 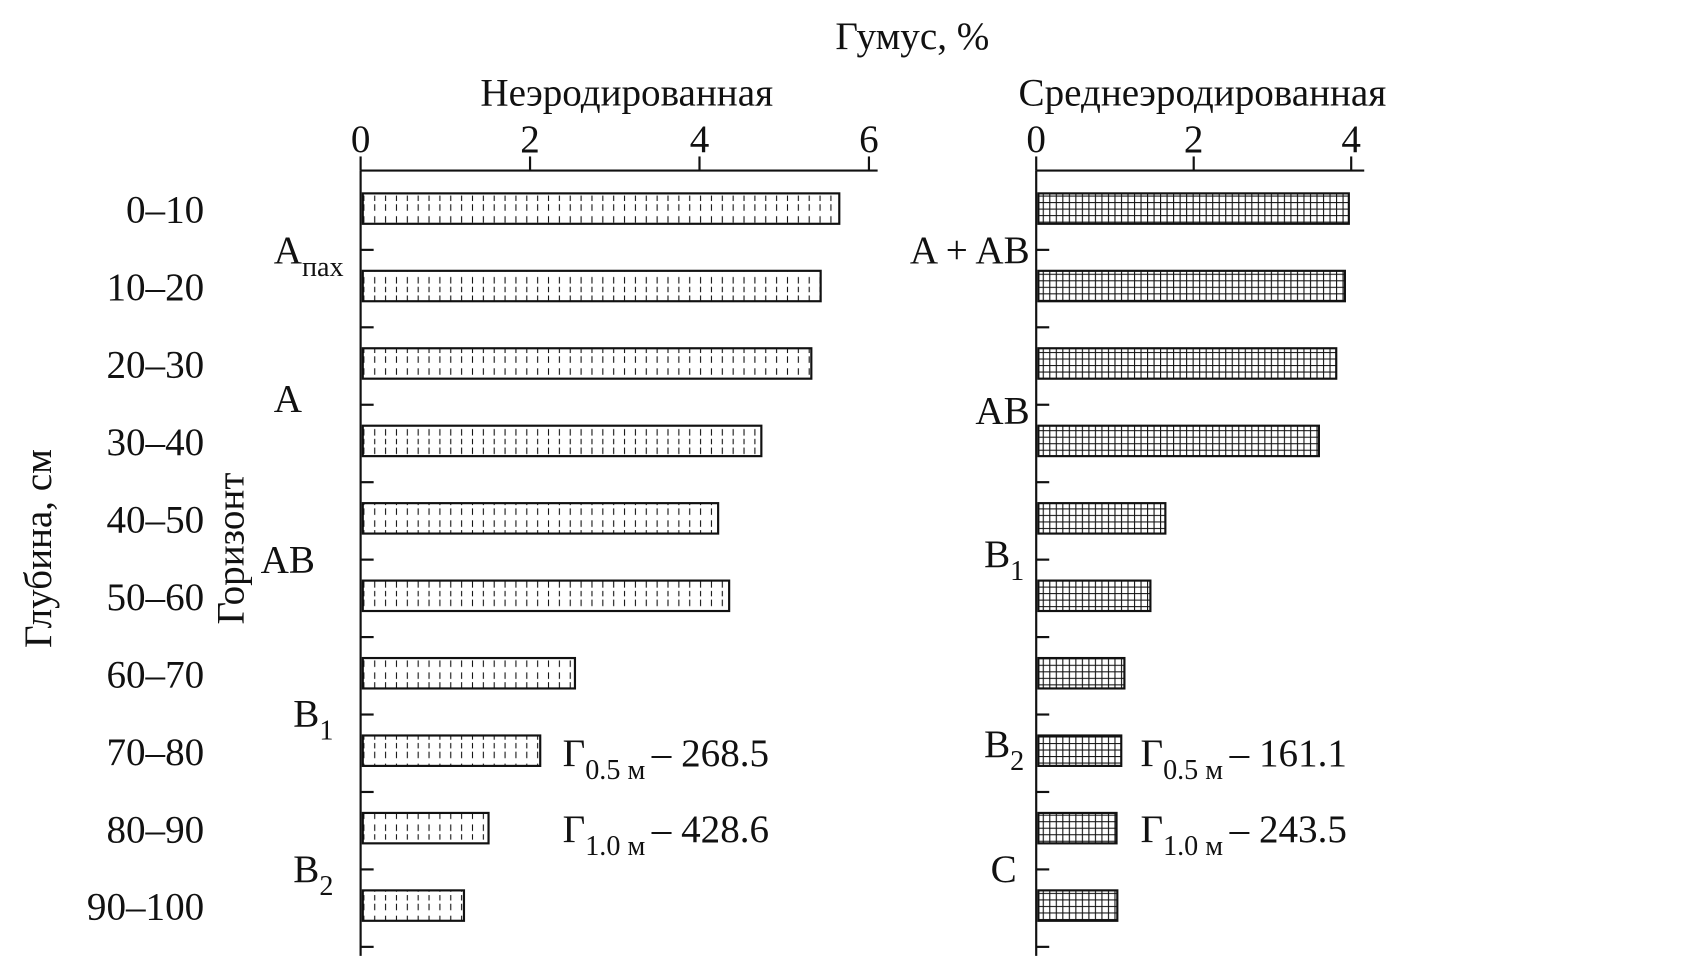 What do you see at coordinates (155, 442) in the screenshot?
I see `depth-label: 30–40` at bounding box center [155, 442].